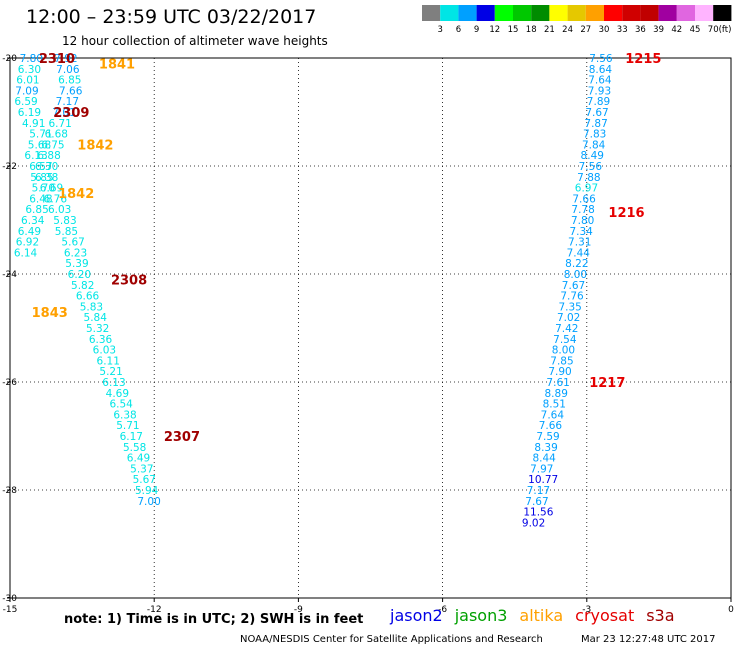 The height and width of the screenshot is (650, 740). What do you see at coordinates (147, 491) in the screenshot?
I see `wave-height-value: 5.94` at bounding box center [147, 491].